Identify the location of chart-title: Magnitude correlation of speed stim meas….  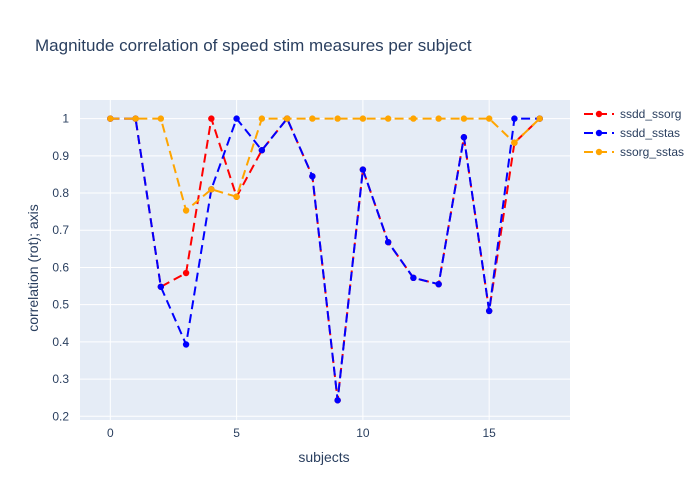
(253, 45).